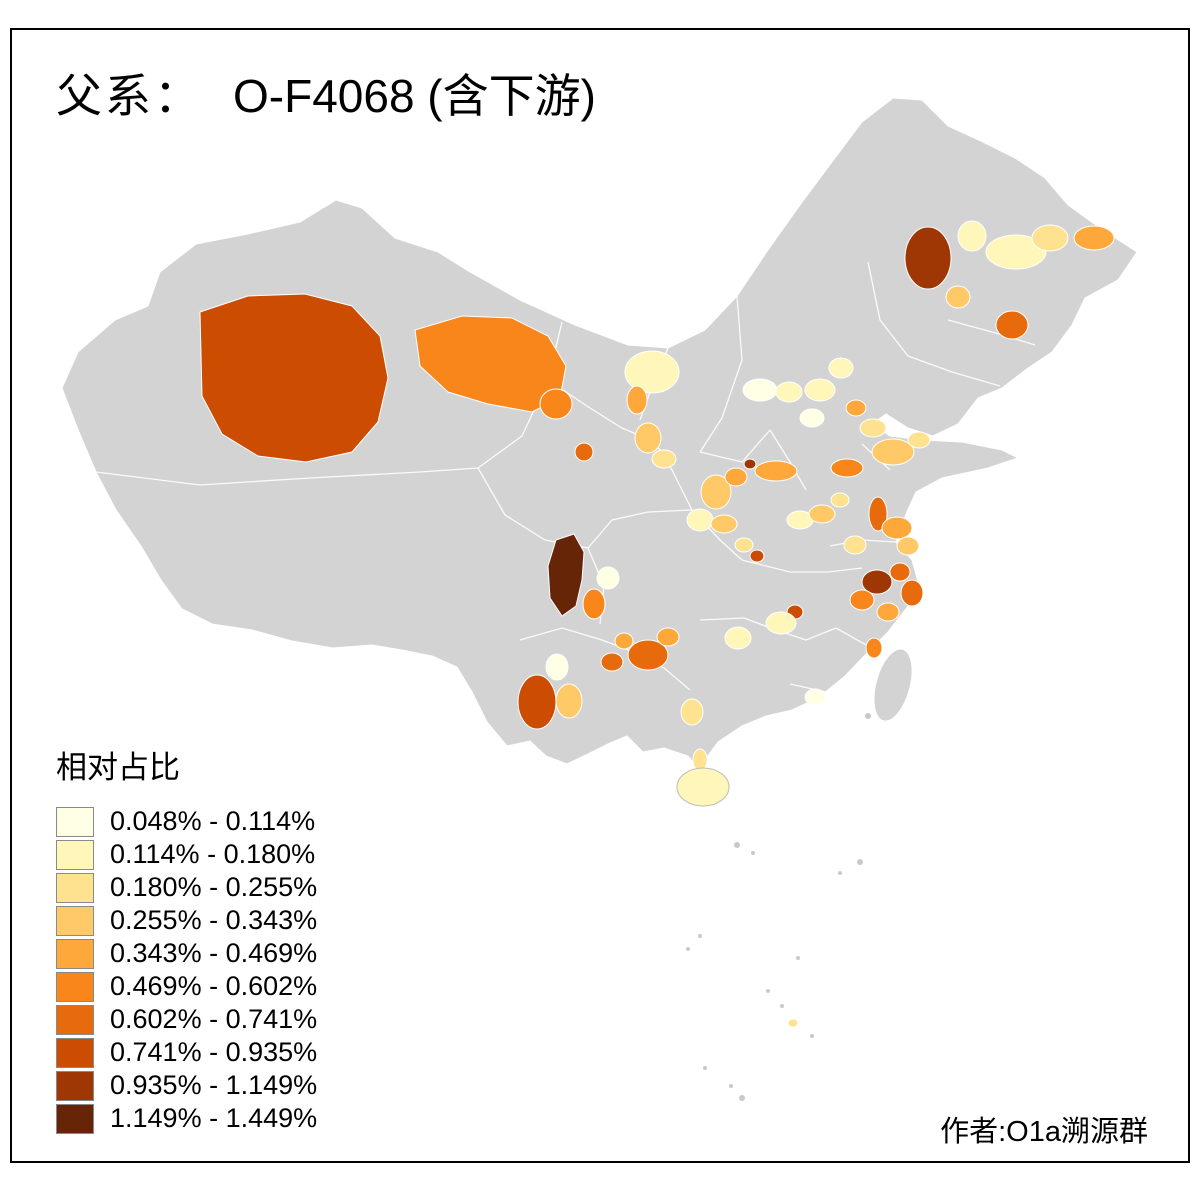 The width and height of the screenshot is (1200, 1200). I want to click on legend-row: 0.469% - 0.602%, so click(186, 986).